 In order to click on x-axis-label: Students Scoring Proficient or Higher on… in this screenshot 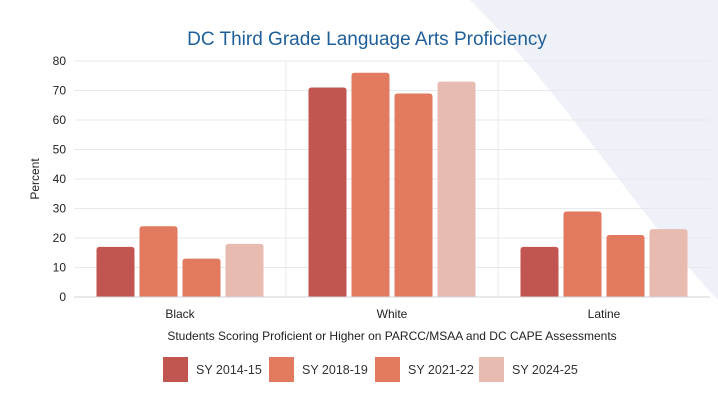, I will do `click(391, 336)`.